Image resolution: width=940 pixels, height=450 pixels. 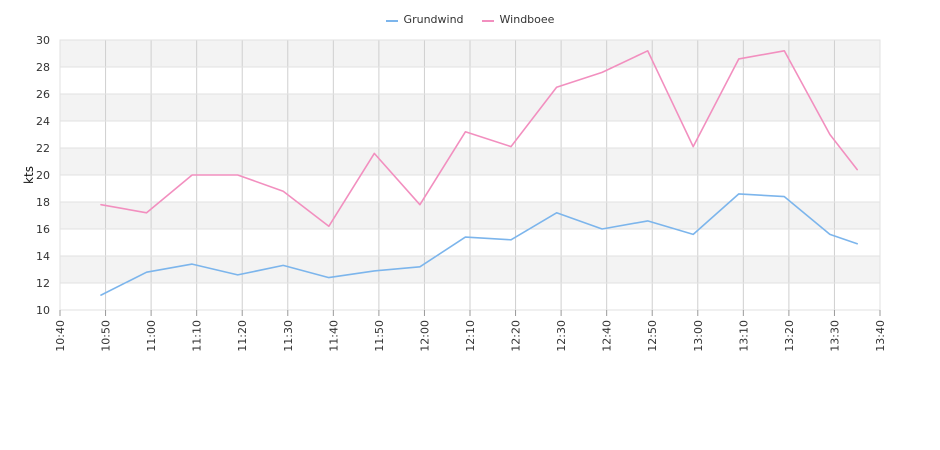 I want to click on legend-item-grundwind: Grundwind, so click(x=424, y=19).